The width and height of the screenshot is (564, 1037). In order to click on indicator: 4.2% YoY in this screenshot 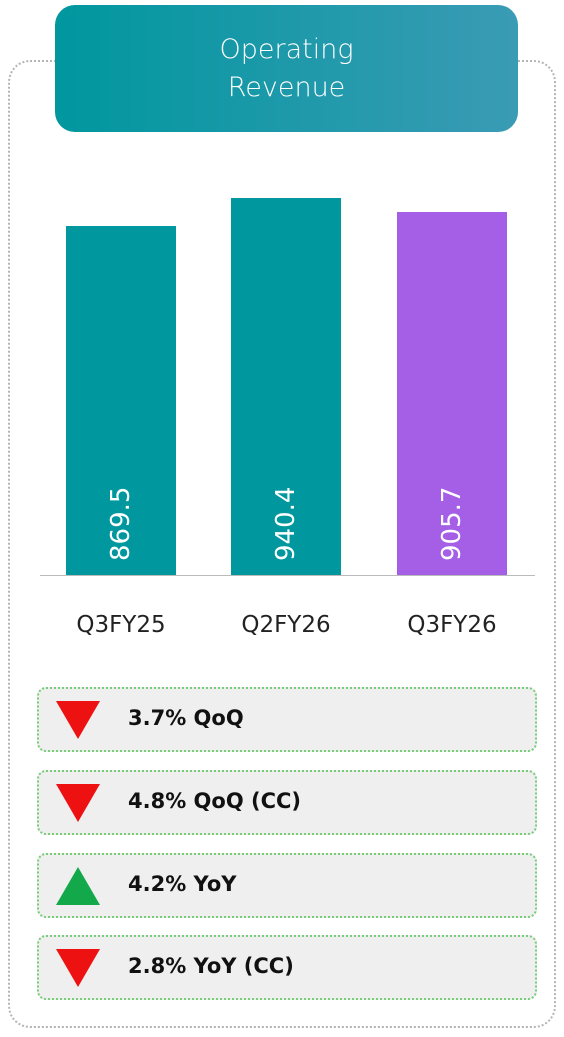, I will do `click(287, 885)`.